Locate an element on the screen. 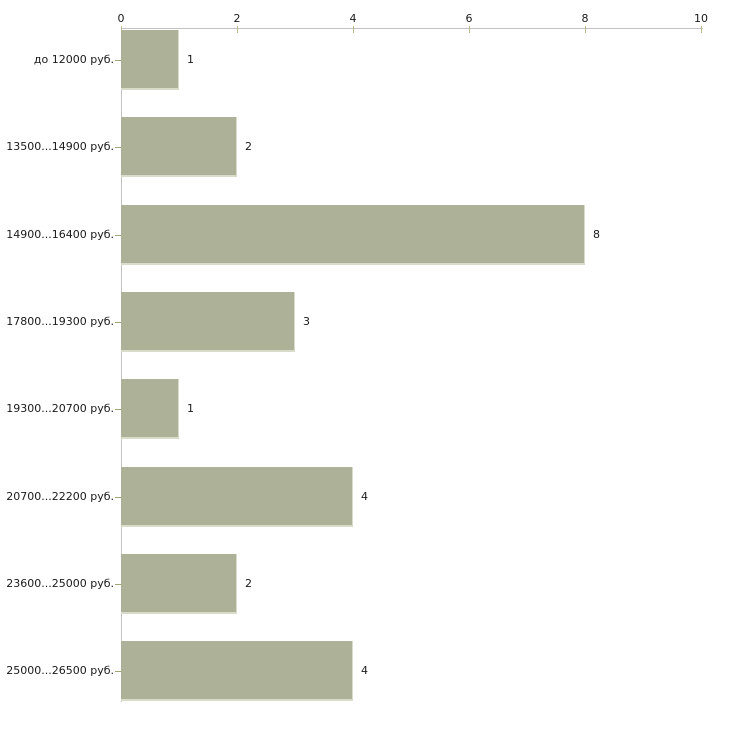  bar-value-label: 3 is located at coordinates (306, 321).